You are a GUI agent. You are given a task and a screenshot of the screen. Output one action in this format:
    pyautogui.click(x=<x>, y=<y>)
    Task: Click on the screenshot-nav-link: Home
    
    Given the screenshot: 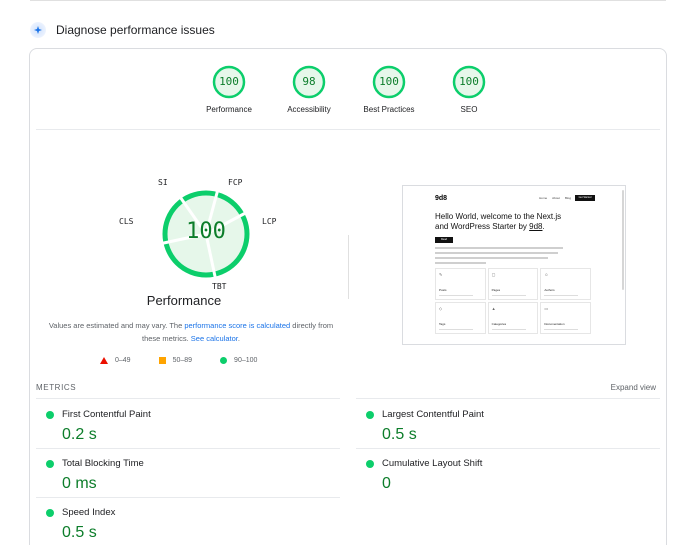 What is the action you would take?
    pyautogui.click(x=543, y=198)
    